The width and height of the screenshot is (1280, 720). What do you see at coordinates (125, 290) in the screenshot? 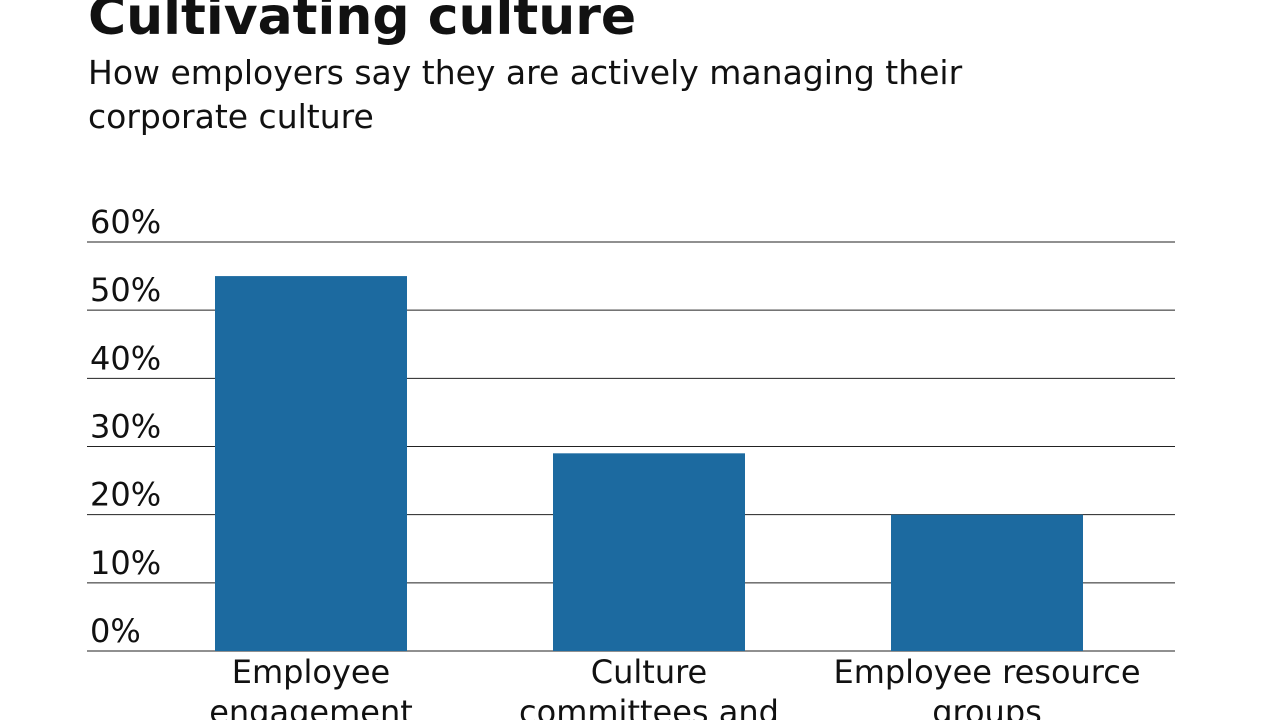
I see `y-tick-label: 50%` at bounding box center [125, 290].